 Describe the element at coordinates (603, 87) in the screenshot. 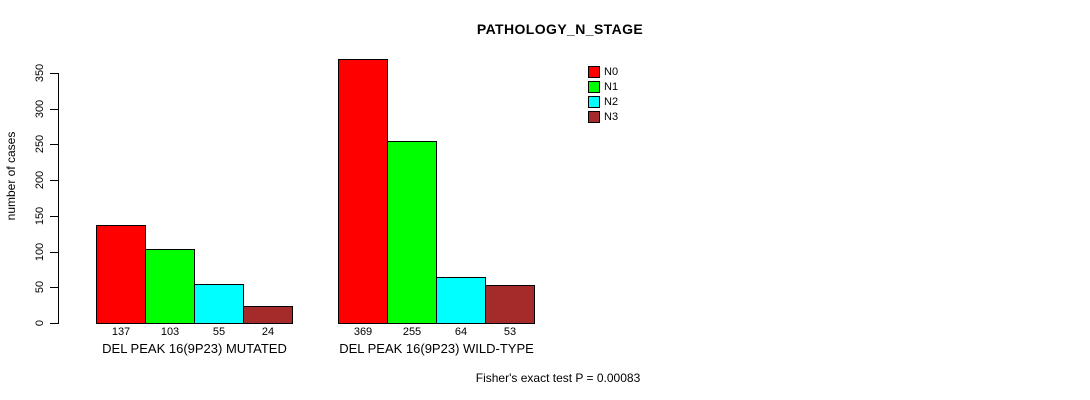

I see `legend-item-n1: N1` at that location.